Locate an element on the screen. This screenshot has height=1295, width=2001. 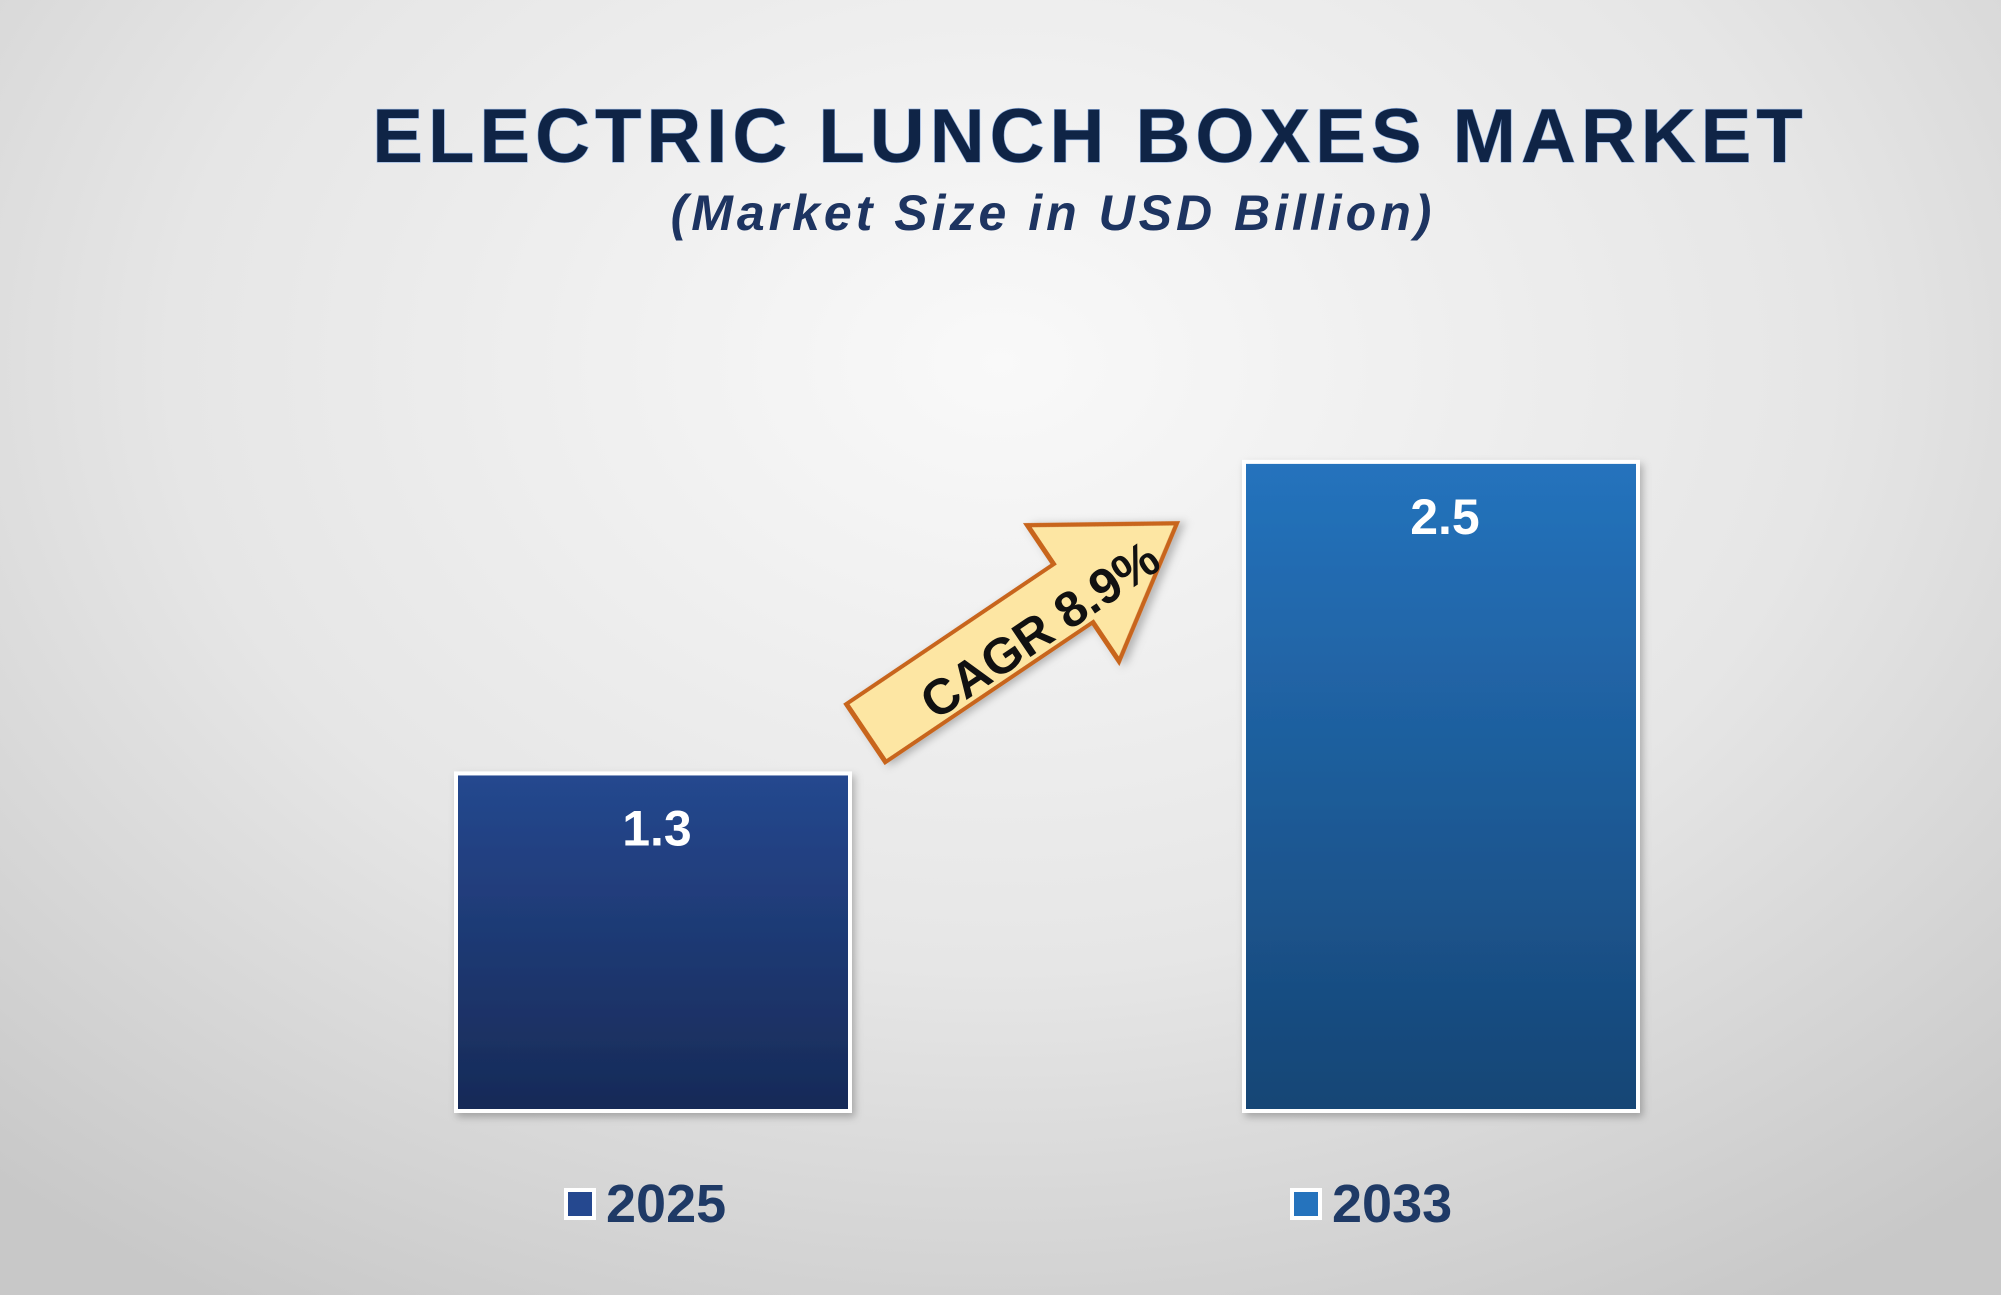
bar-value-label-2033: 2.5 is located at coordinates (1445, 517).